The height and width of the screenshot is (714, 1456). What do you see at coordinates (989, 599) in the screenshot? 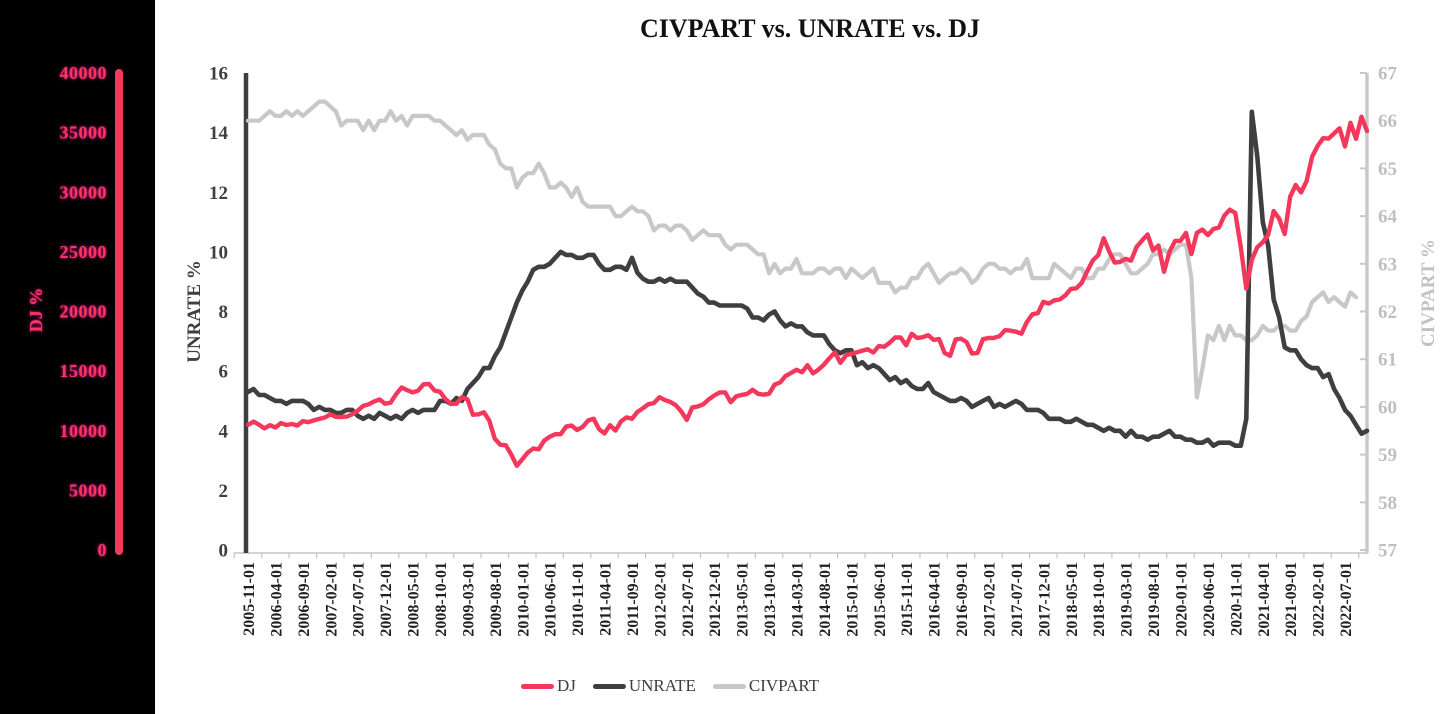
I see `x-tick-label: 2017-02-01` at bounding box center [989, 599].